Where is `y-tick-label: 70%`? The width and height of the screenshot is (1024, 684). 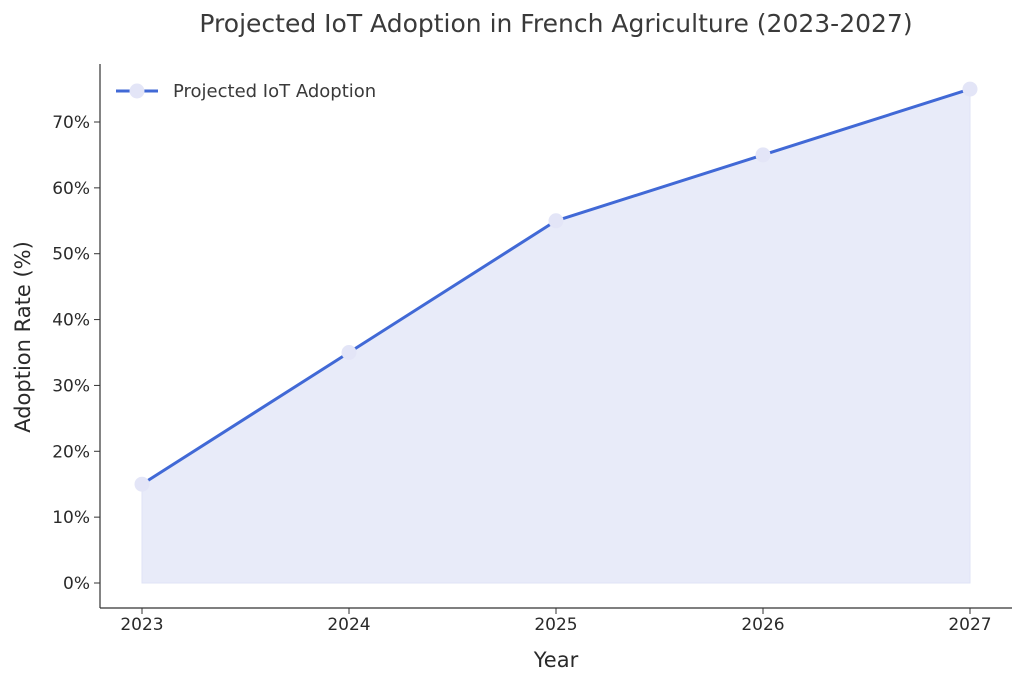
y-tick-label: 70% is located at coordinates (71, 123).